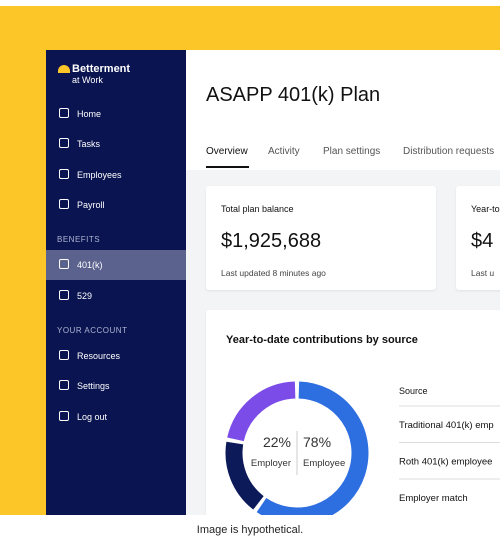 This screenshot has width=500, height=547. What do you see at coordinates (227, 151) in the screenshot?
I see `tab: Overview` at bounding box center [227, 151].